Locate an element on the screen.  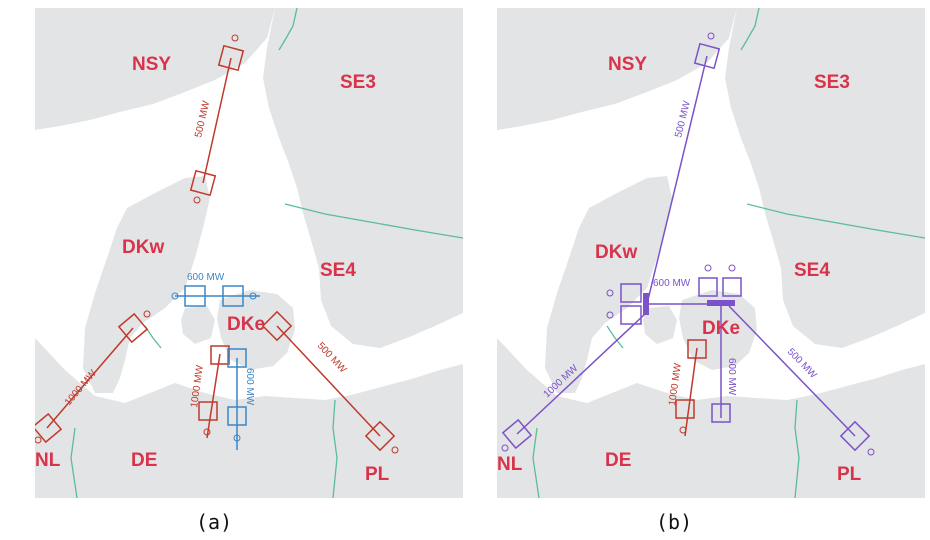
caption-b: (b) is located at coordinates (674, 522).